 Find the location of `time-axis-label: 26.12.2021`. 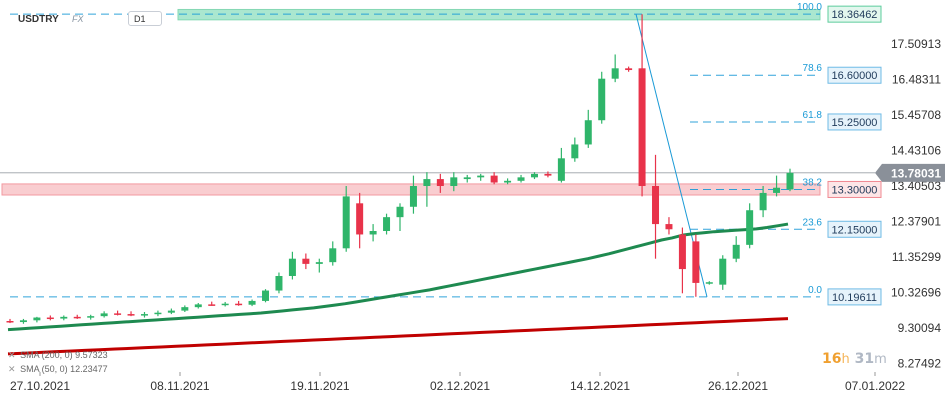

time-axis-label: 26.12.2021 is located at coordinates (738, 386).